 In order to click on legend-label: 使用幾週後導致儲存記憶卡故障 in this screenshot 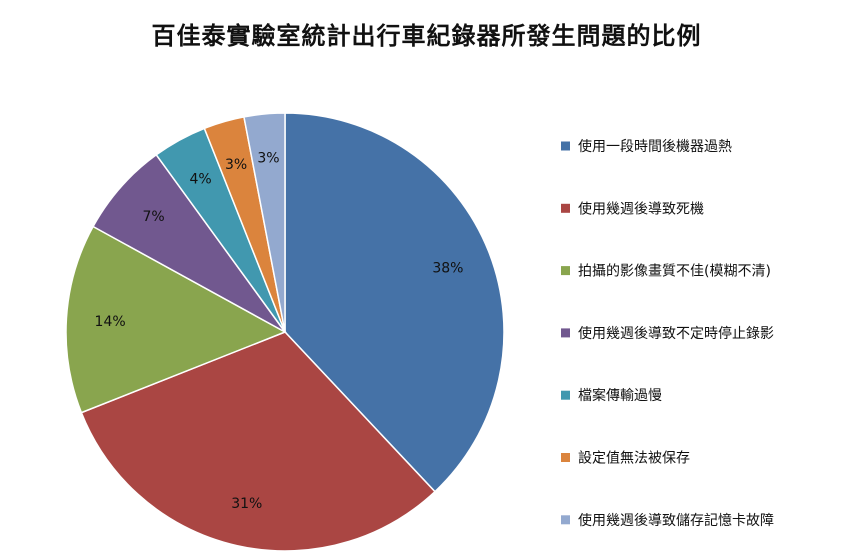, I will do `click(676, 520)`.